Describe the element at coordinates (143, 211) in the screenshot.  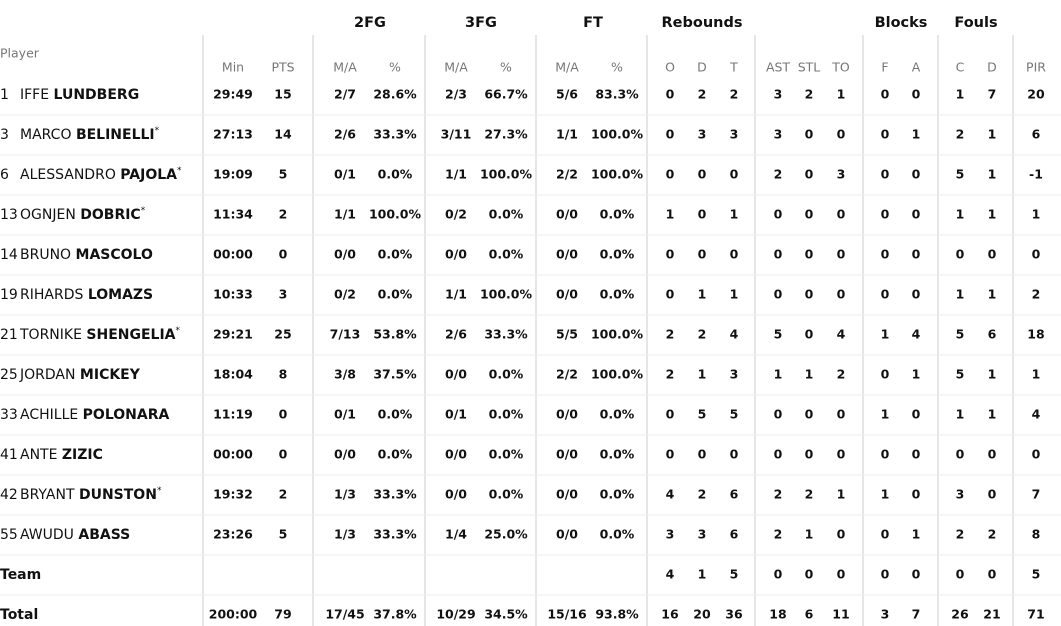
I see `starter-marker: *` at that location.